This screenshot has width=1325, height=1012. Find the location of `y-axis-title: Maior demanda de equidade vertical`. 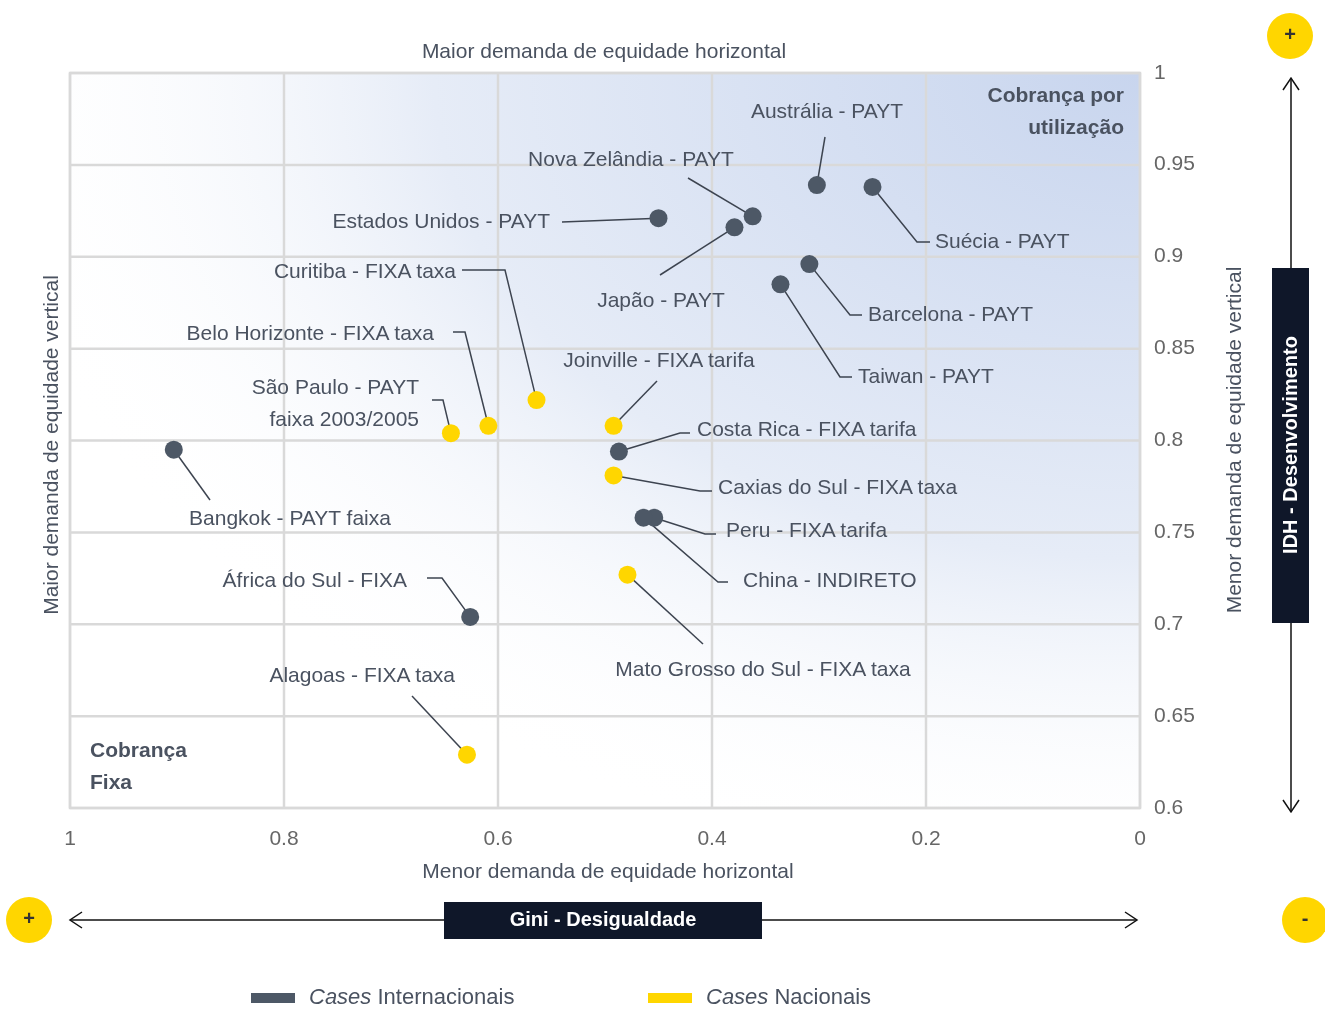

y-axis-title: Maior demanda de equidade vertical is located at coordinates (50, 445).